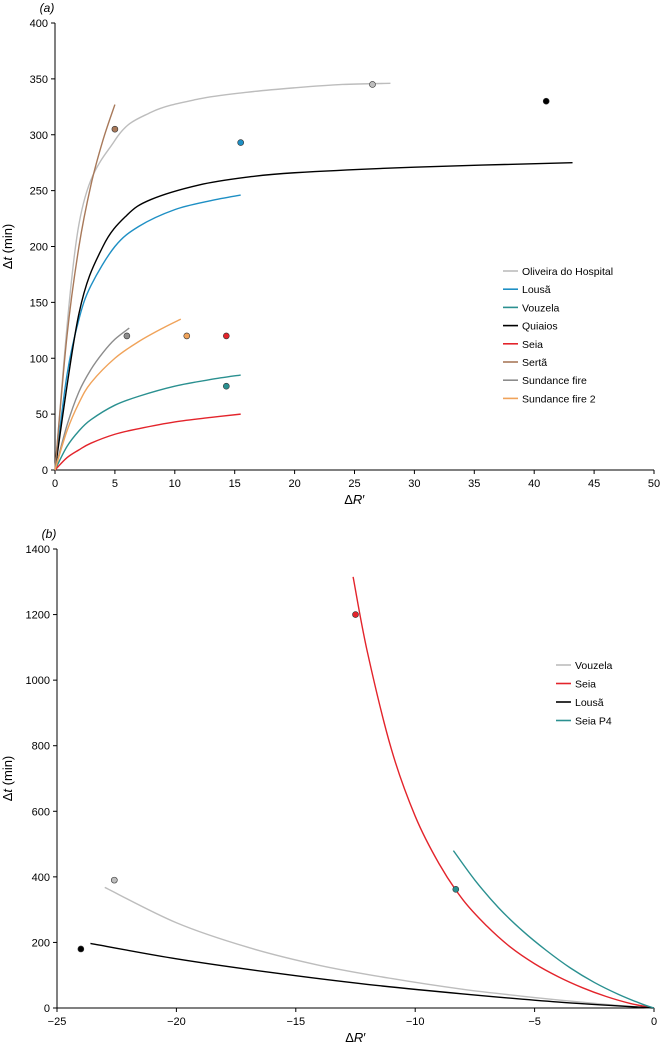  Describe the element at coordinates (7, 790) in the screenshot. I see `y-axis-label-b-var: t` at that location.